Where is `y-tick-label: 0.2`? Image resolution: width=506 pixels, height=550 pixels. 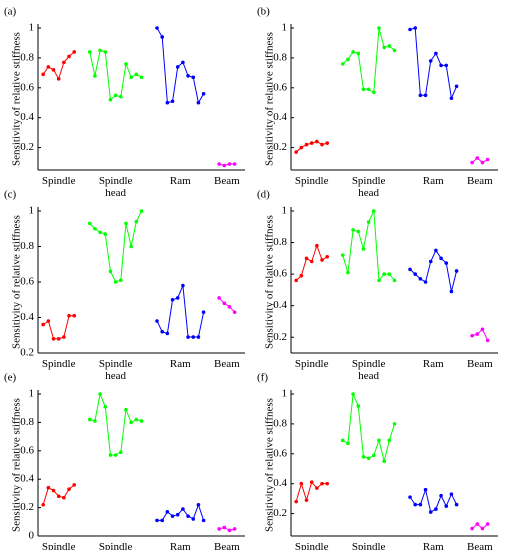 y-tick-label: 0.2 is located at coordinates (27, 353).